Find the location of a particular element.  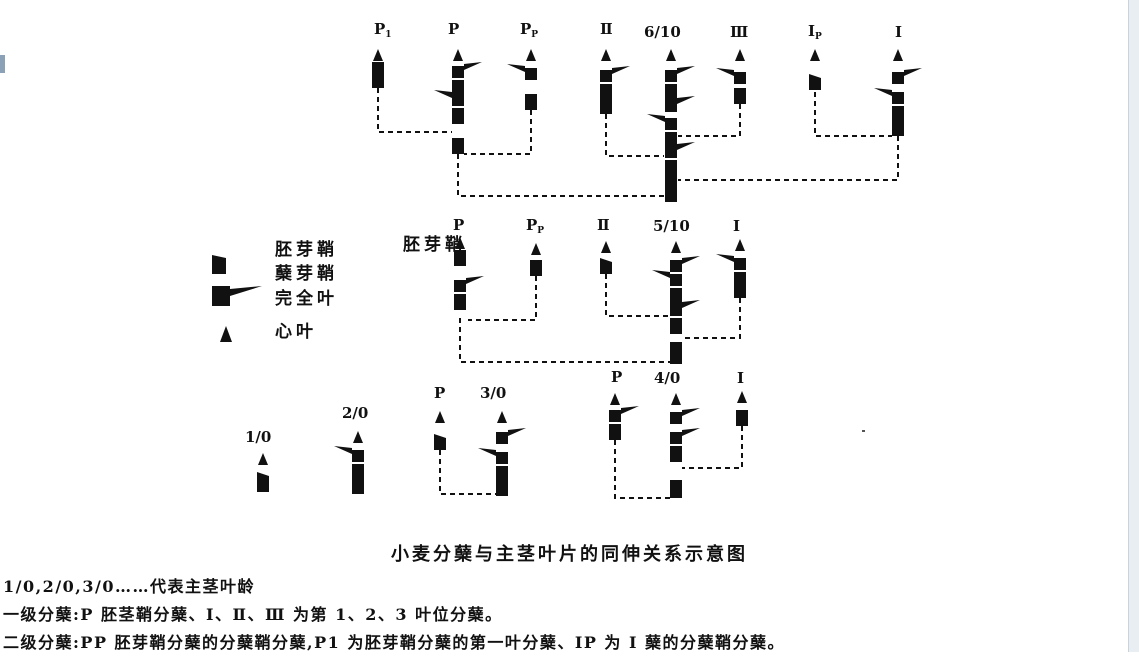

g2-label-5-10: 5/10 is located at coordinates (671, 226).